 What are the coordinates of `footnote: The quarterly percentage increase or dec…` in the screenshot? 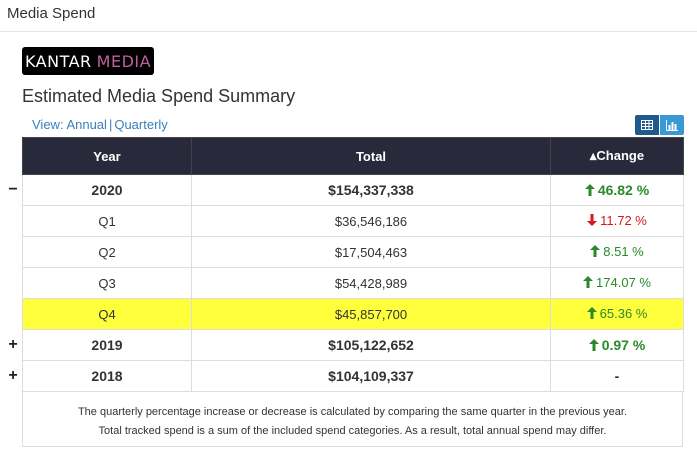 It's located at (352, 419).